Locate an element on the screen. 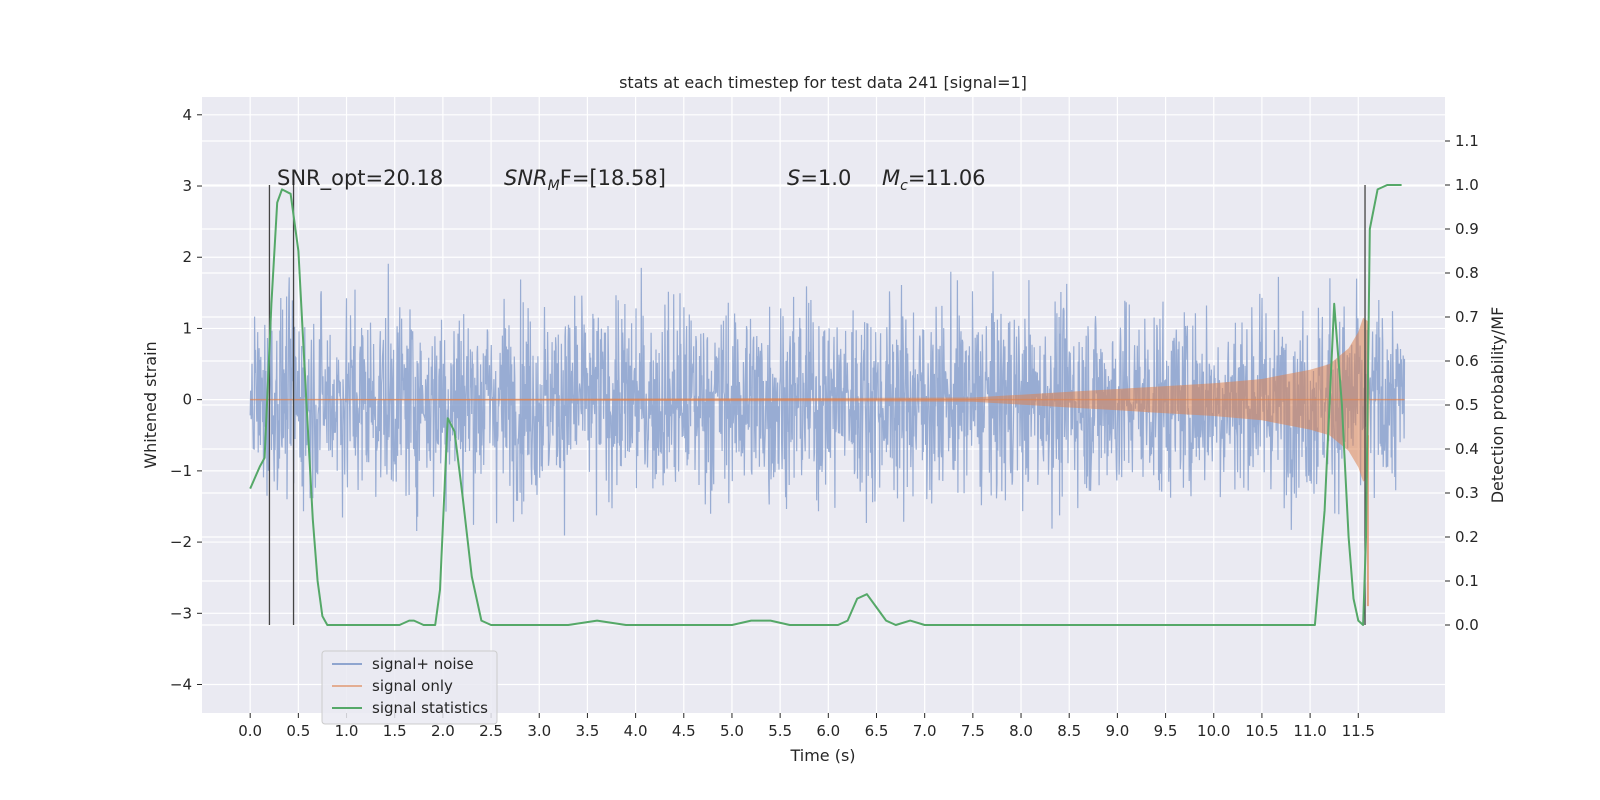  x-tick-label-22: 11.0 is located at coordinates (1309, 731).